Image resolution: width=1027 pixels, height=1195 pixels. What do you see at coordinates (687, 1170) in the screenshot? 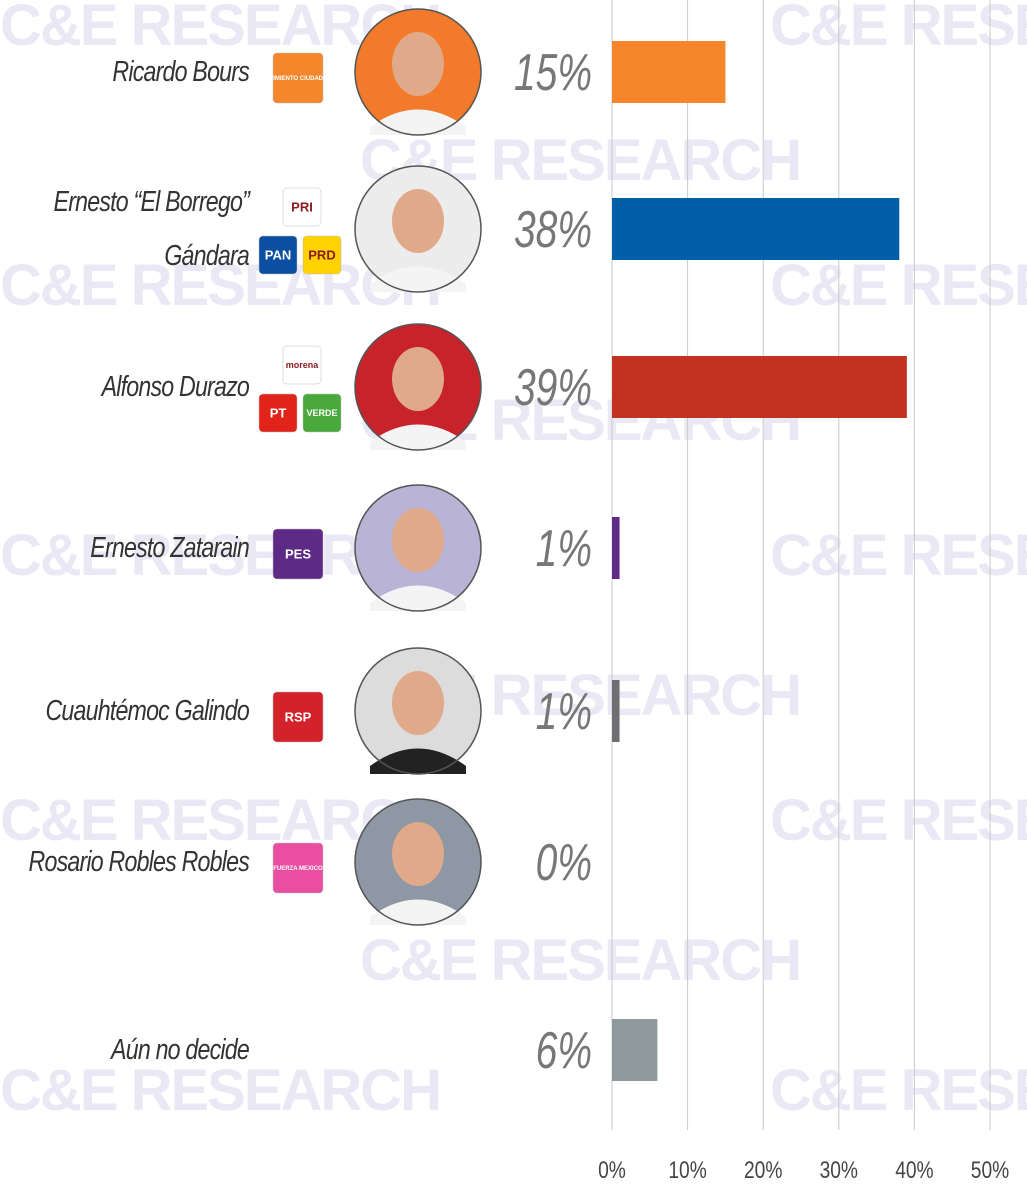
I see `x-tick-label: 10%` at bounding box center [687, 1170].